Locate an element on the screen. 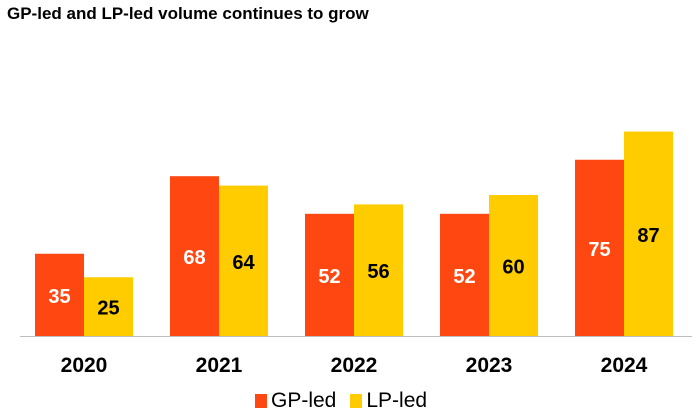  legend-item-lp-led: LP-led is located at coordinates (388, 401).